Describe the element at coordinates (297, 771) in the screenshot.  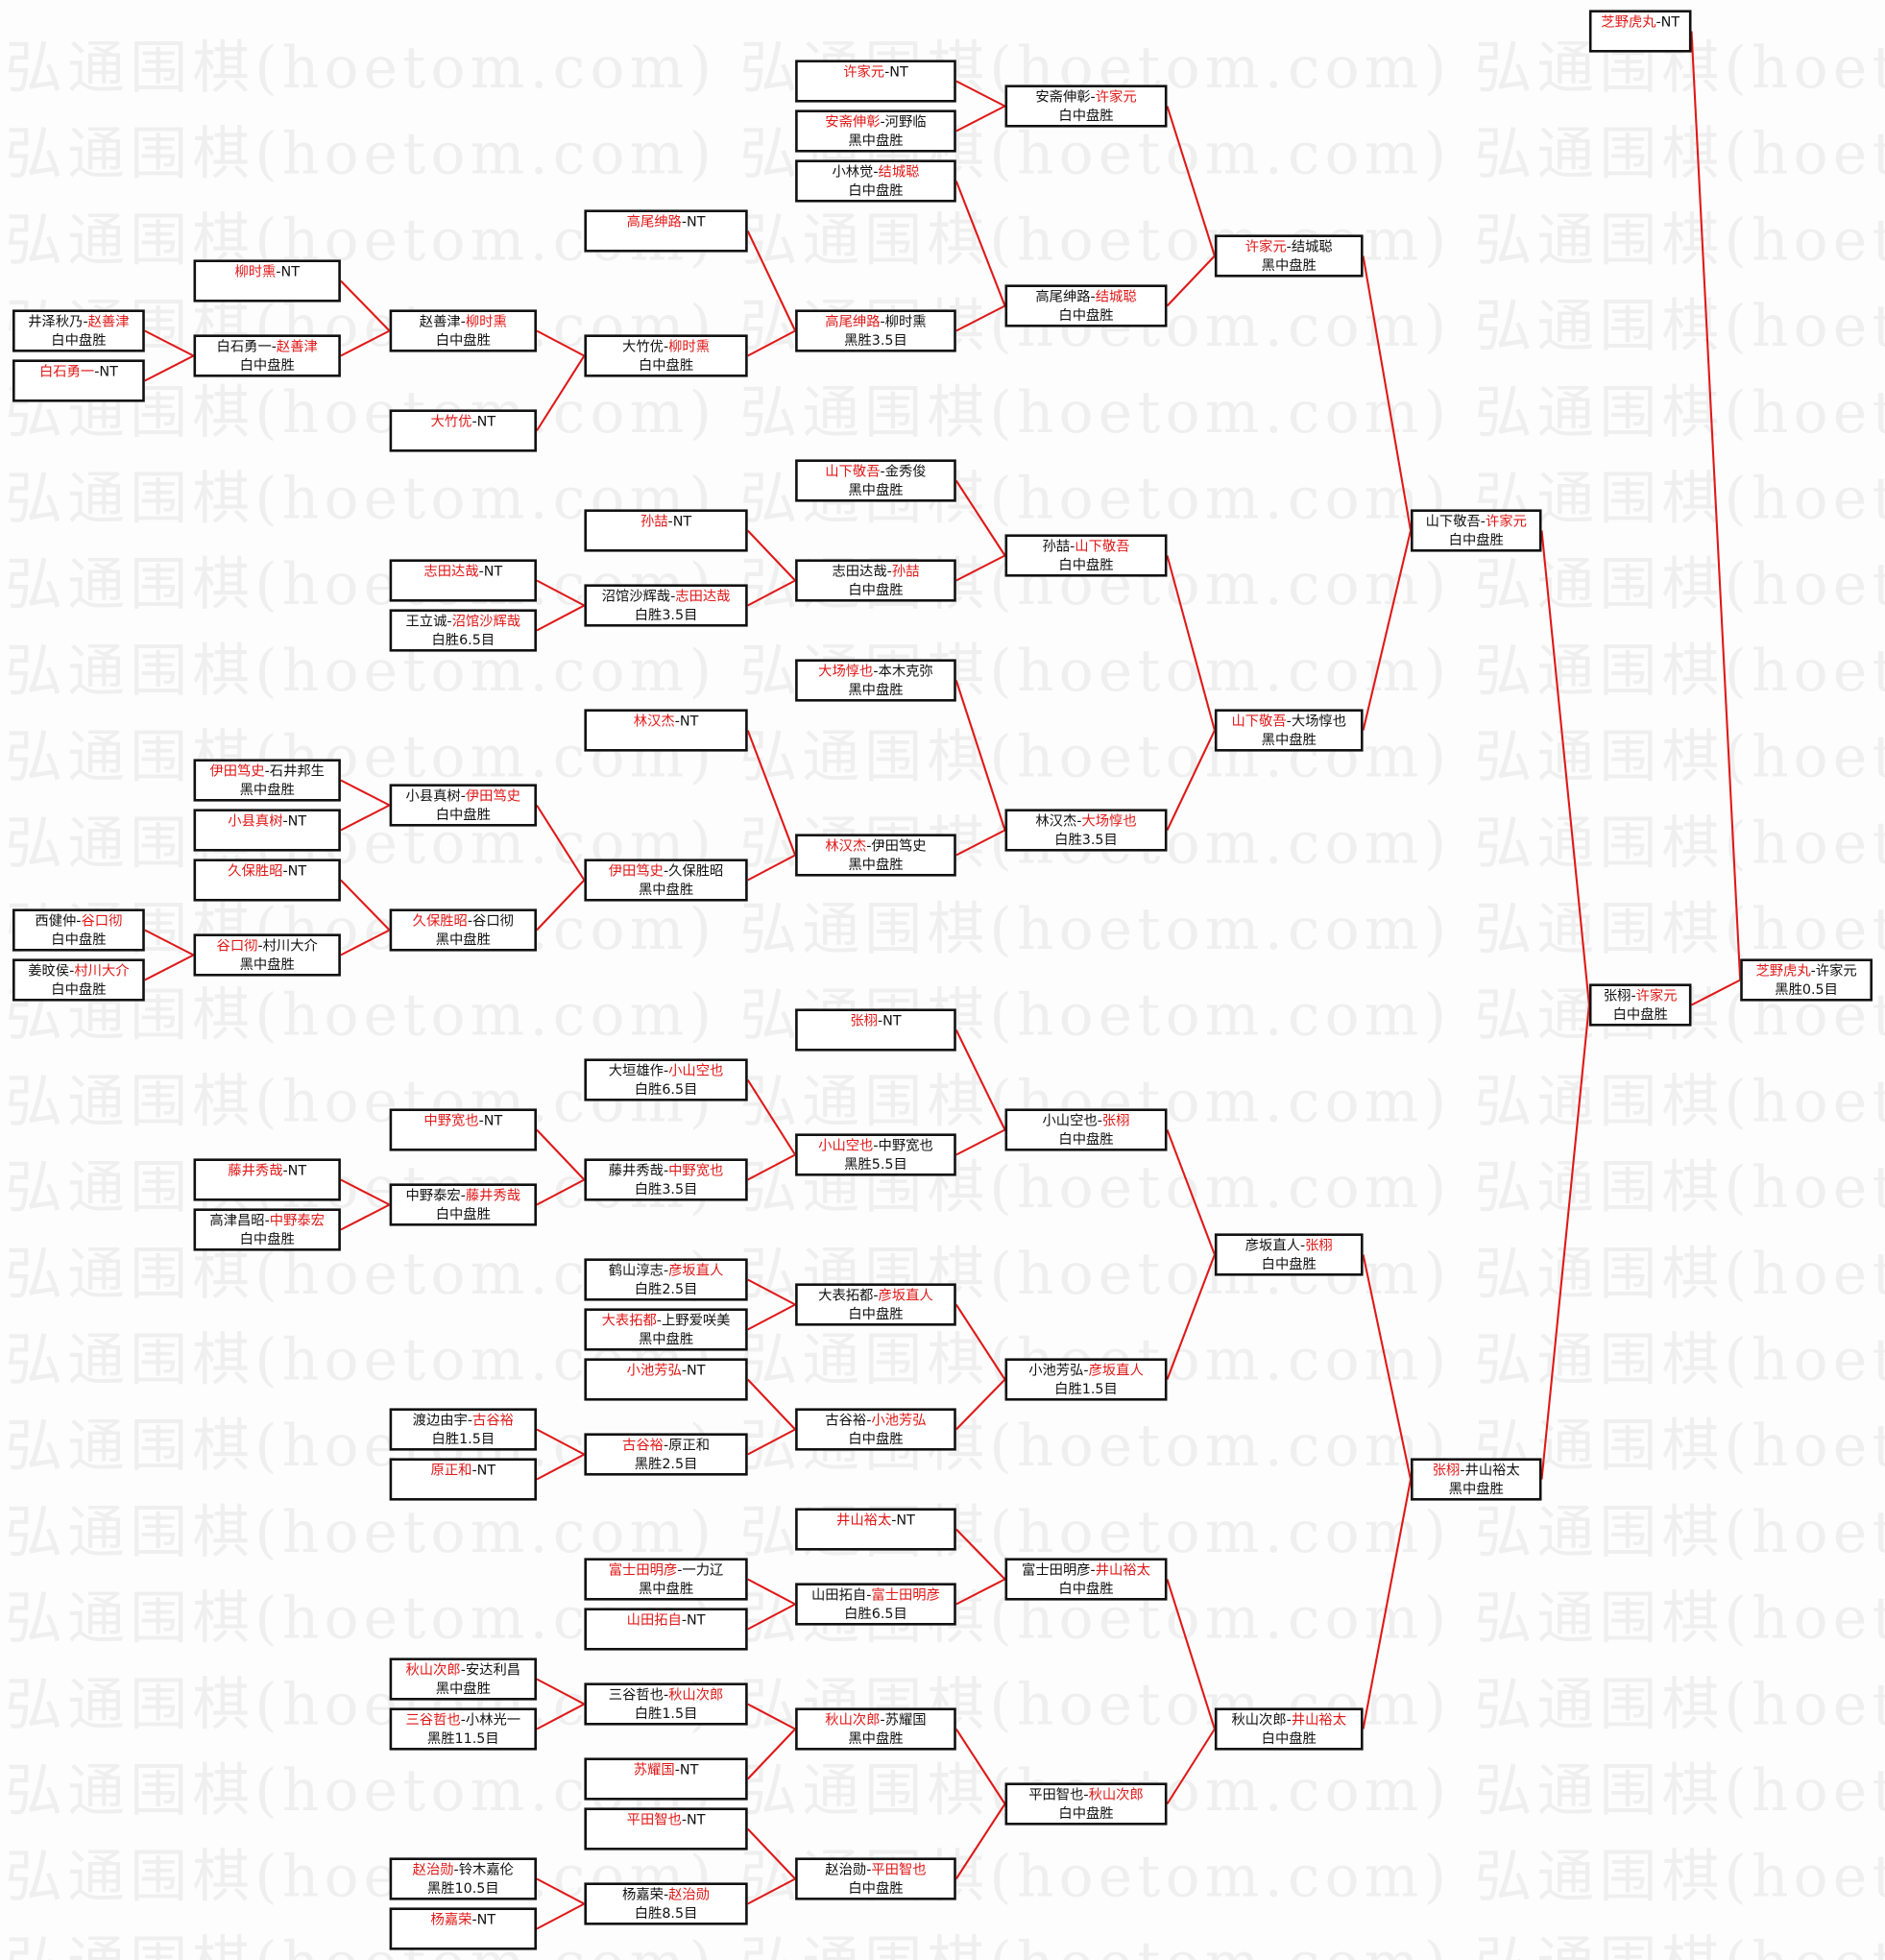
I see `player-2: 石井邦生` at that location.